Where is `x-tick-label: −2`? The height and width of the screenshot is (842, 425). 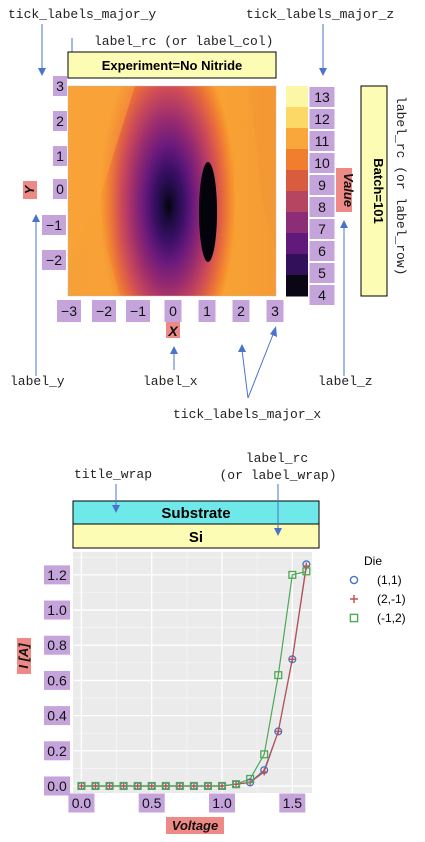
x-tick-label: −2 is located at coordinates (104, 311).